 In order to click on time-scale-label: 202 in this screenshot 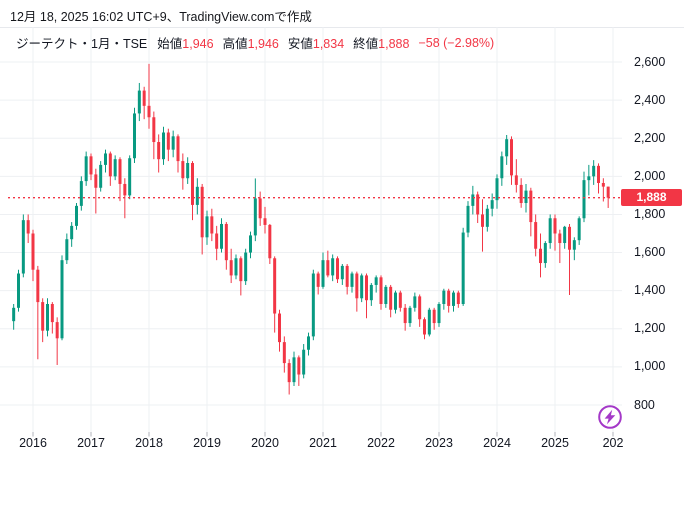, I will do `click(613, 443)`.